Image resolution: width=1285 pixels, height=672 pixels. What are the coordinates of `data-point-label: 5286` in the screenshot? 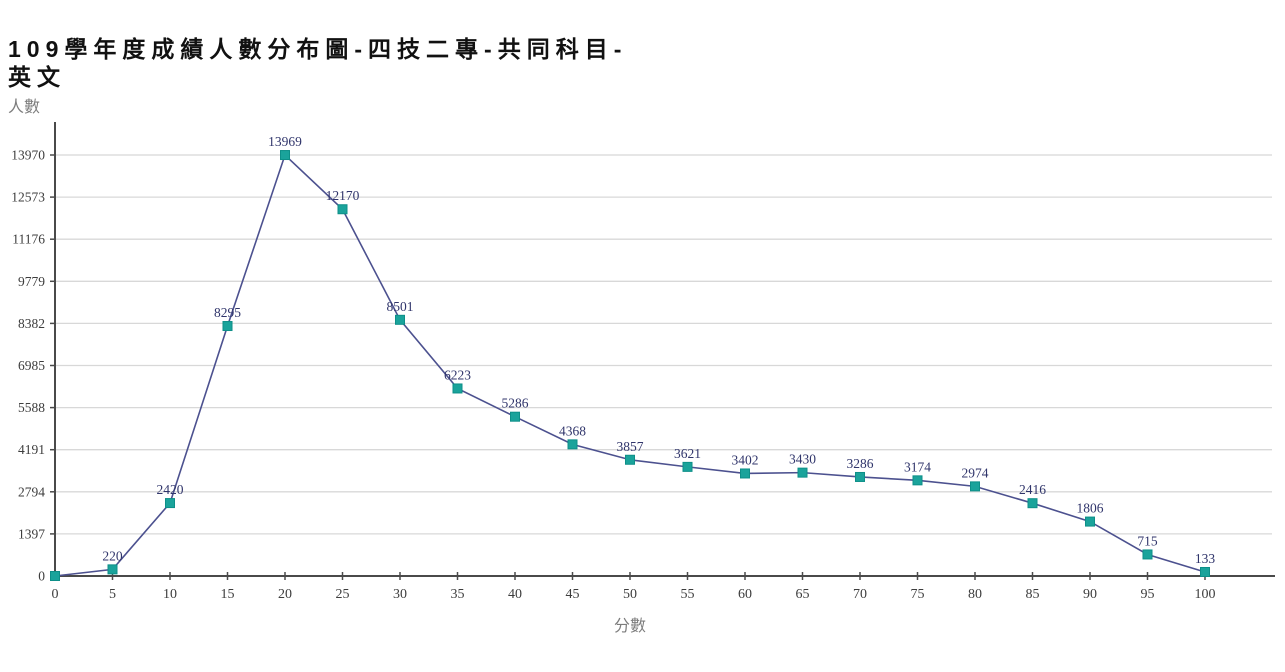 It's located at (515, 403).